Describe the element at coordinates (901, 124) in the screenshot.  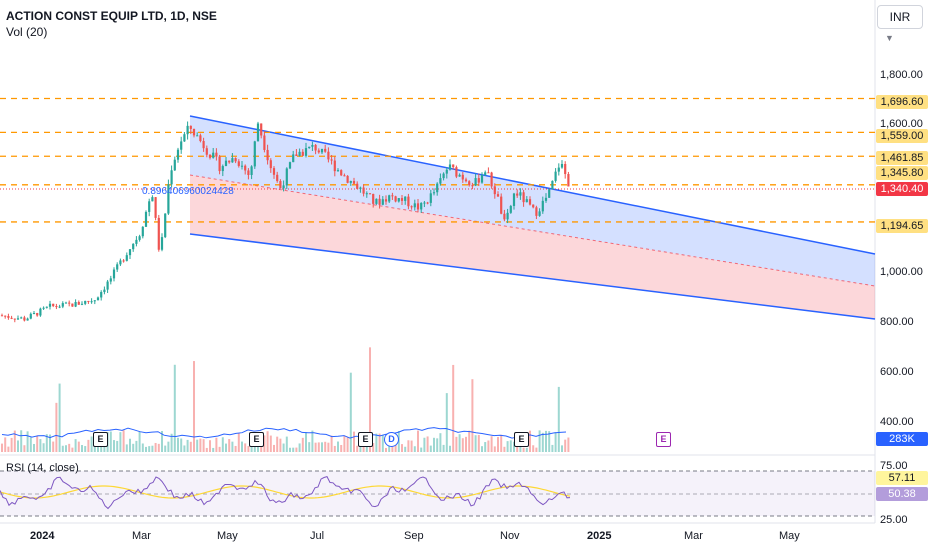
I see `price-axis-label: 1,600.00` at that location.